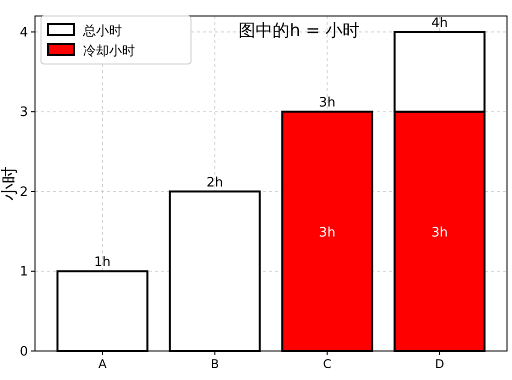 The height and width of the screenshot is (380, 512). Describe the element at coordinates (327, 103) in the screenshot. I see `total-label: 3h` at that location.